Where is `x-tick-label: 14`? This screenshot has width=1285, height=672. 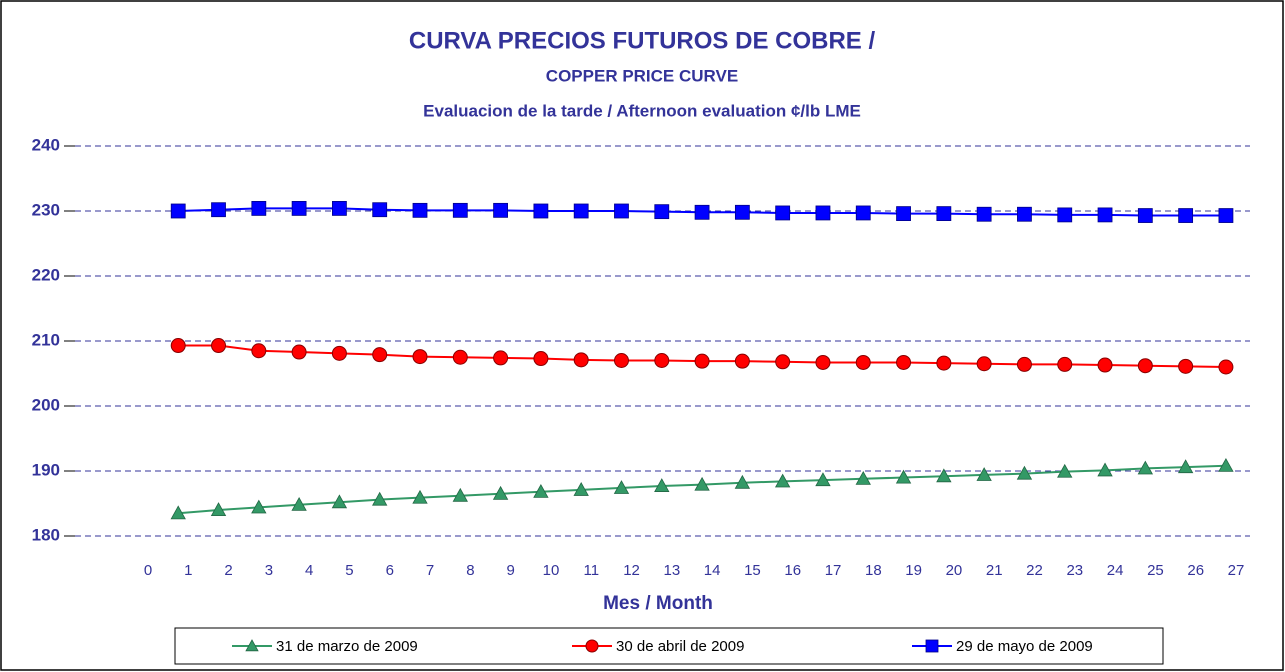
x-tick-label: 14 is located at coordinates (712, 570).